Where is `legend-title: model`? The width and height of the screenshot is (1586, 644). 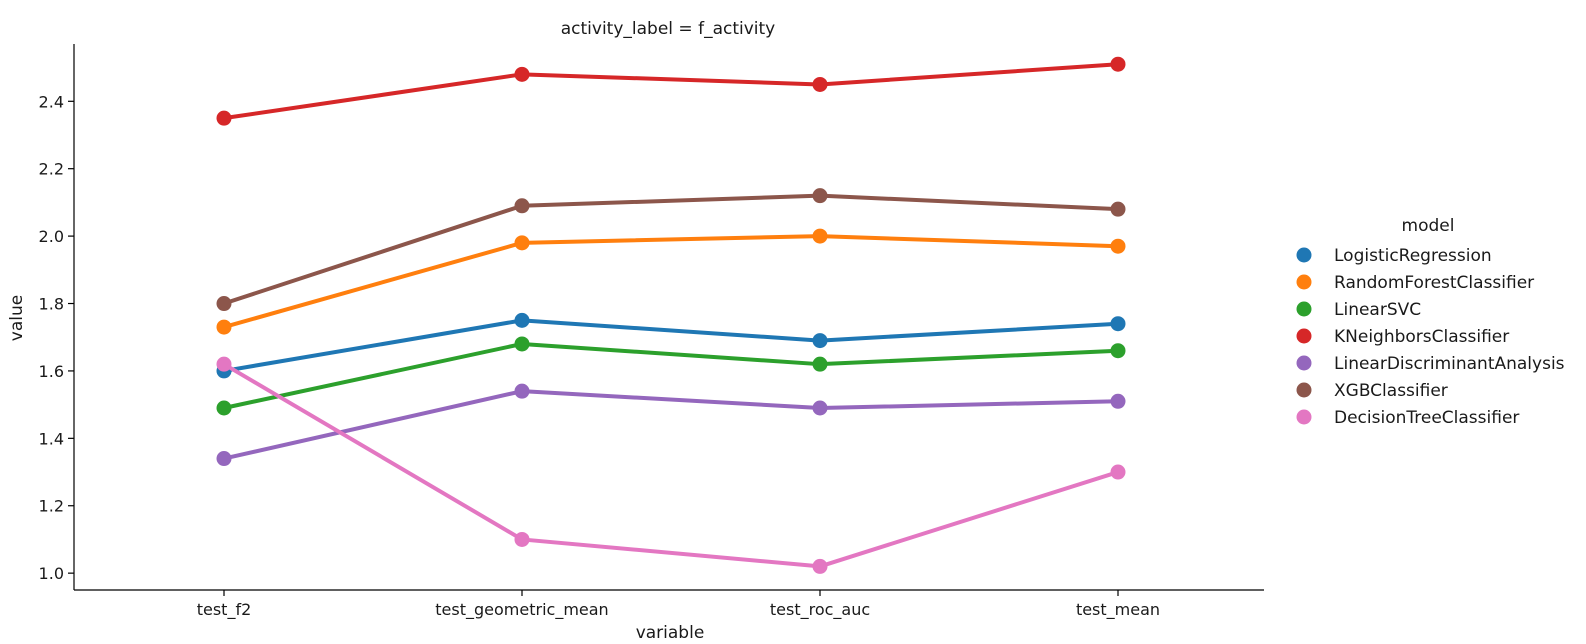 legend-title: model is located at coordinates (1428, 226).